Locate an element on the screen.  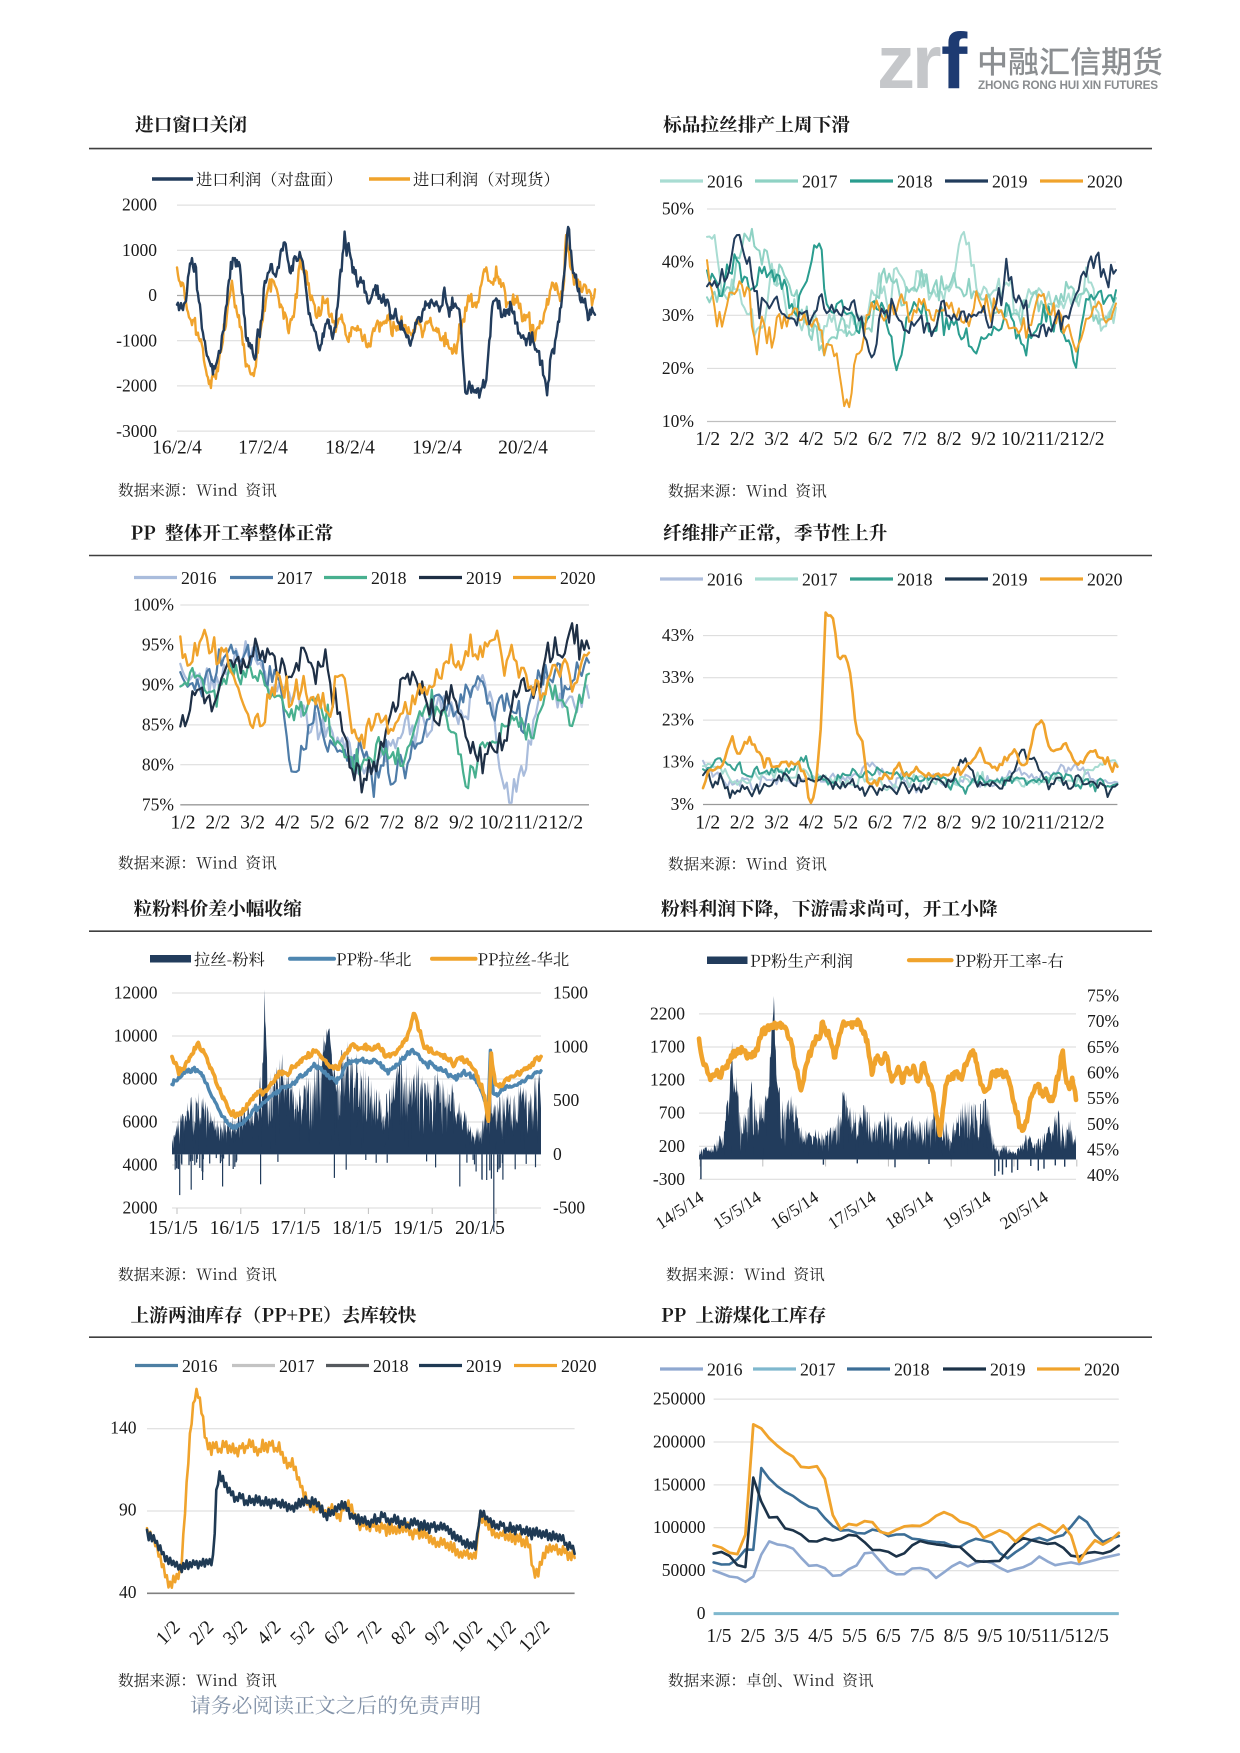
svg-text: 20/1/5 is located at coordinates (480, 1228).